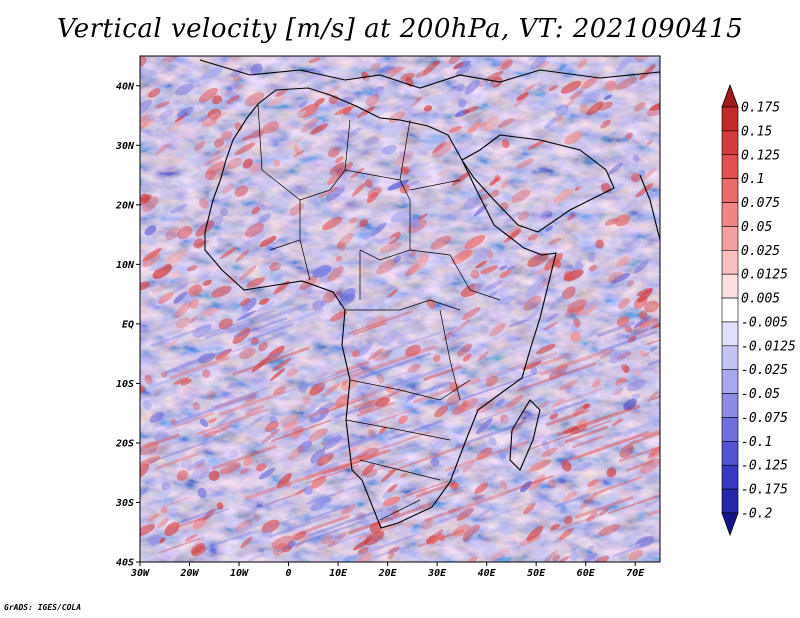  Describe the element at coordinates (338, 573) in the screenshot. I see `lon-tick-label: 10E` at that location.